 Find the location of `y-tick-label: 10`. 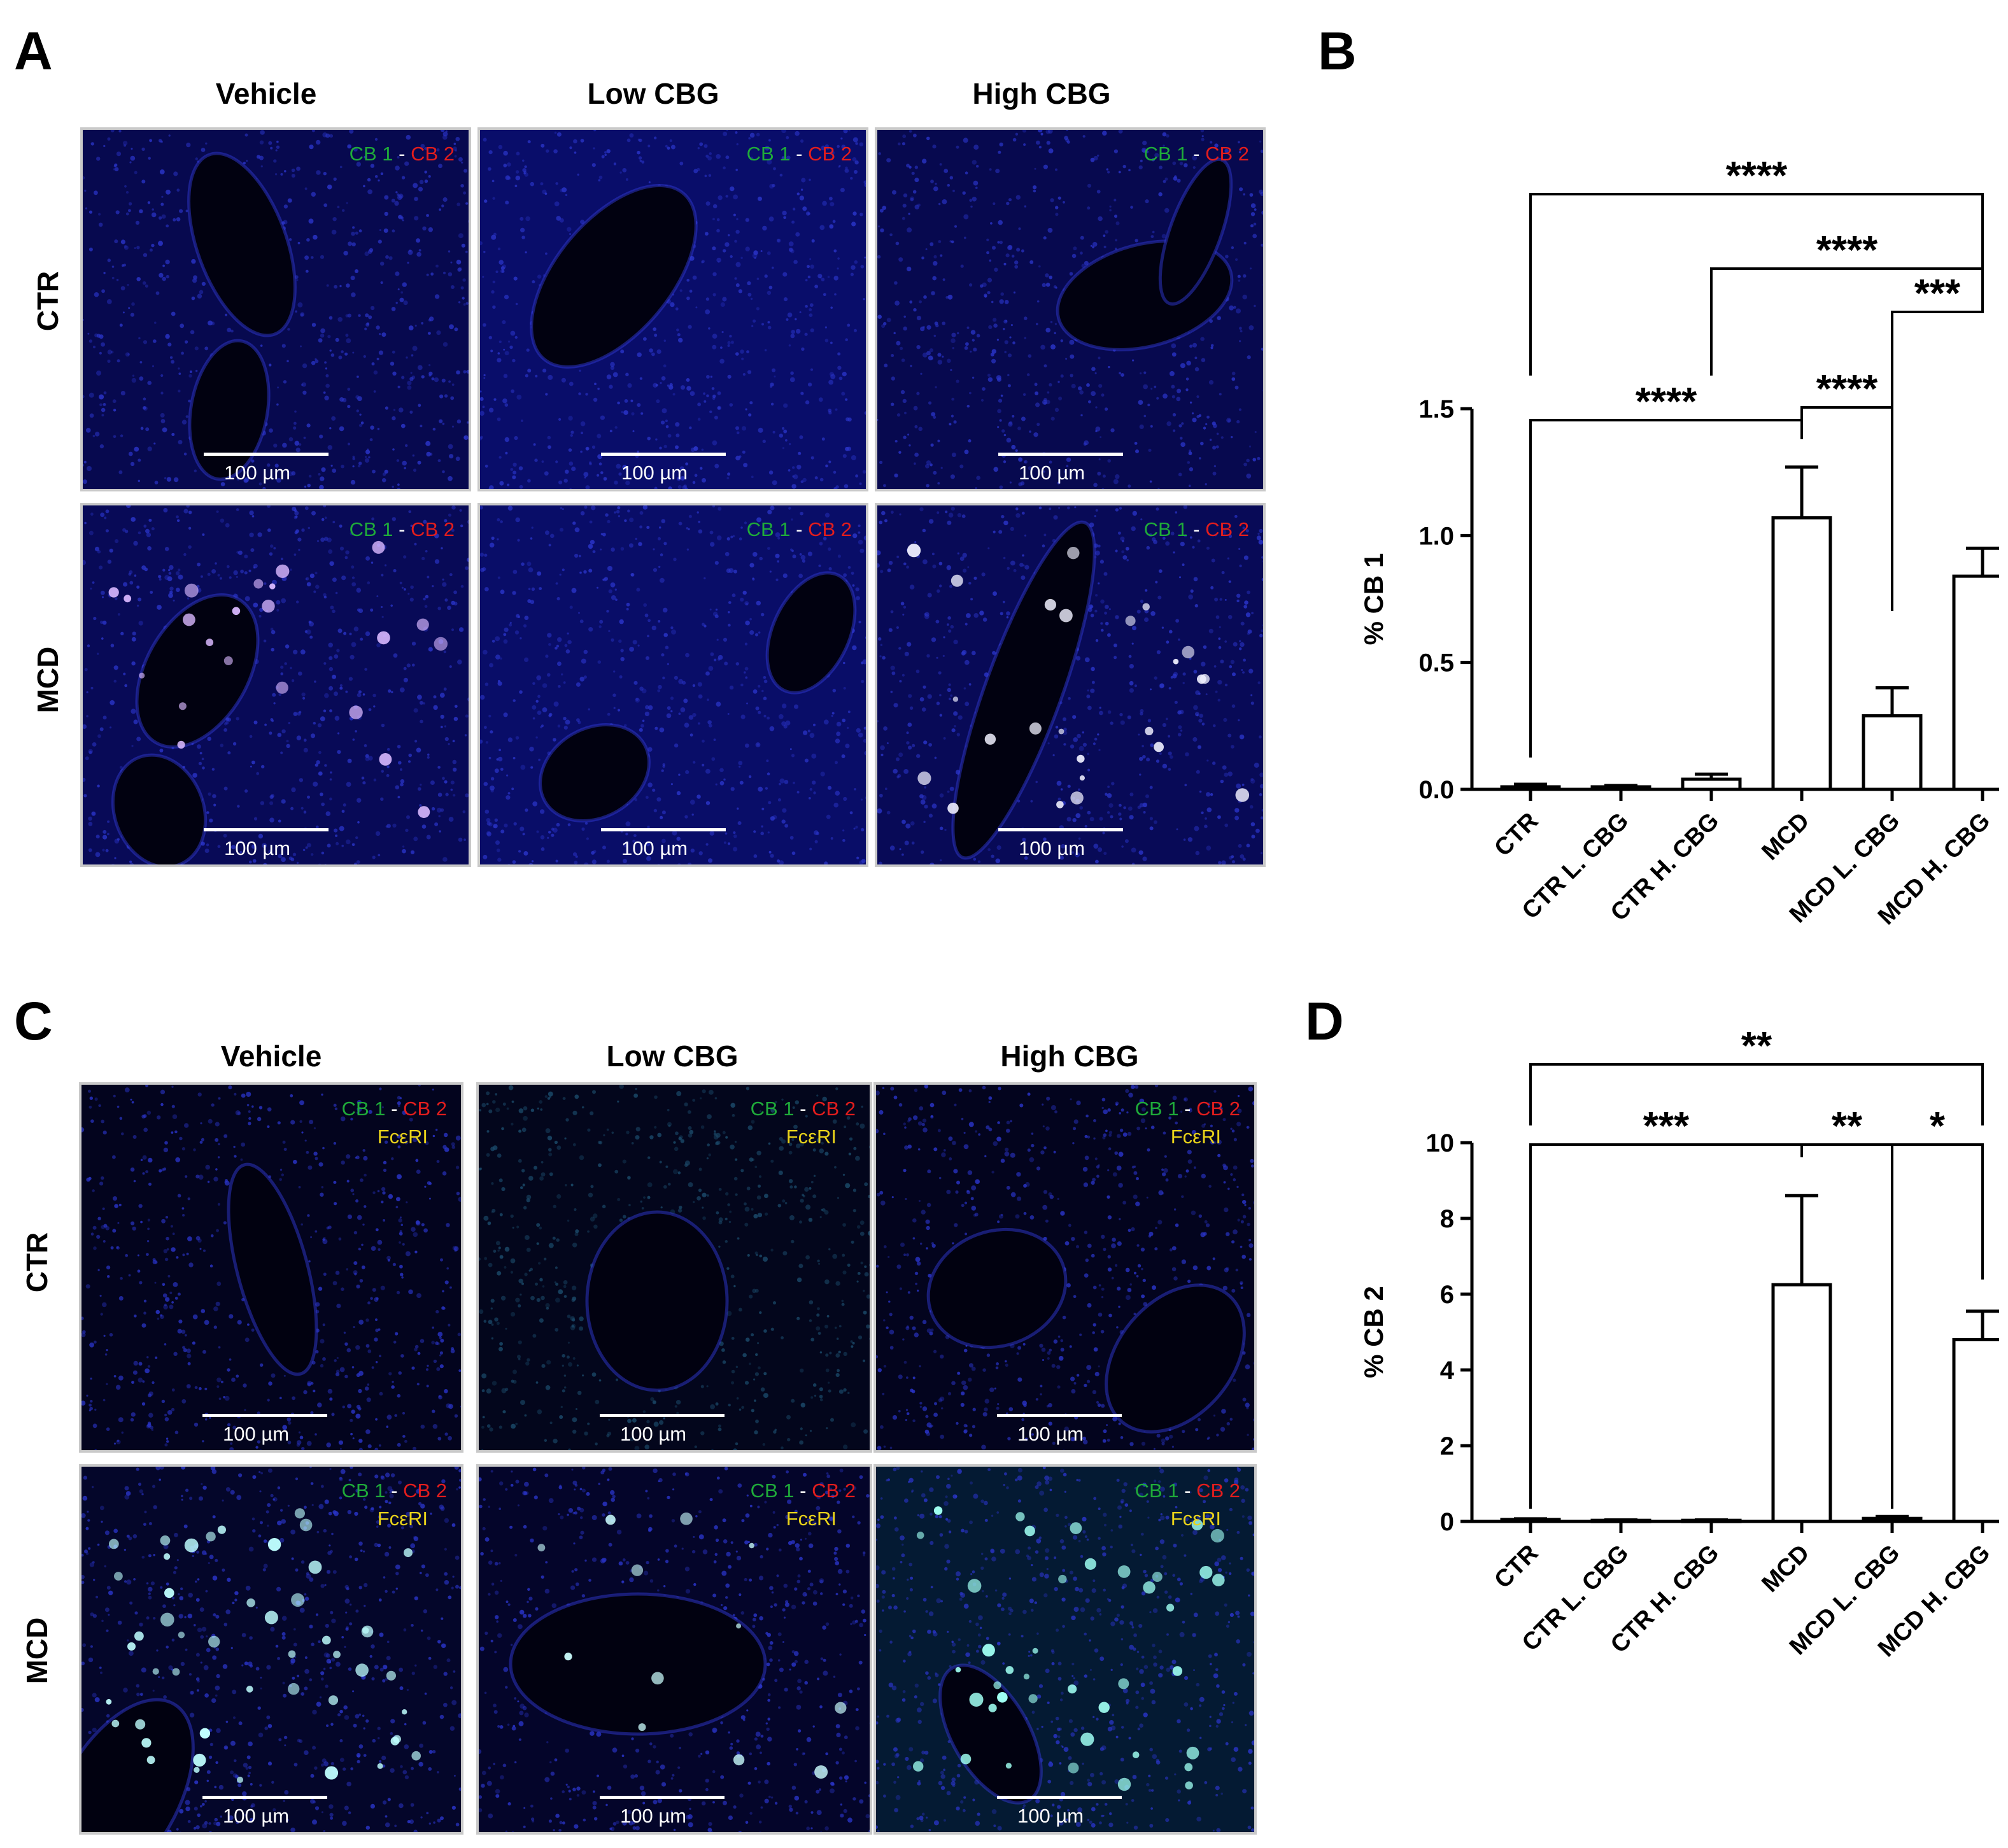

y-tick-label: 10 is located at coordinates (1440, 1143).